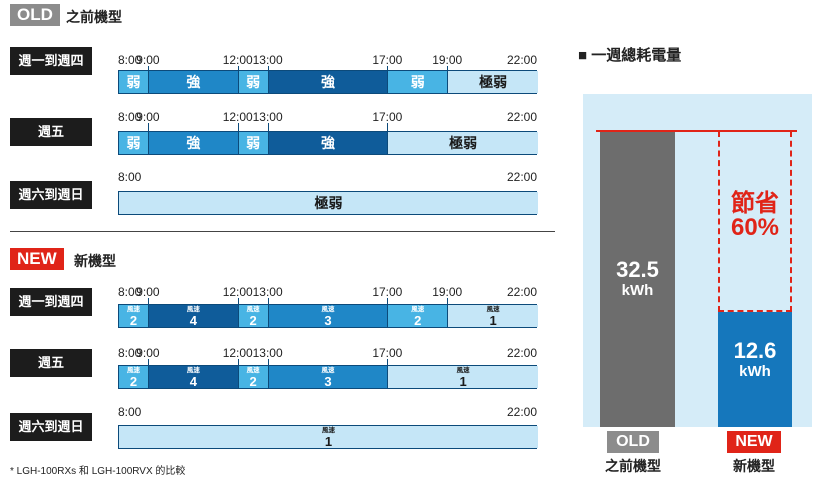 This screenshot has height=480, width=815. Describe the element at coordinates (95, 261) in the screenshot. I see `new-section-title: 新機型` at that location.